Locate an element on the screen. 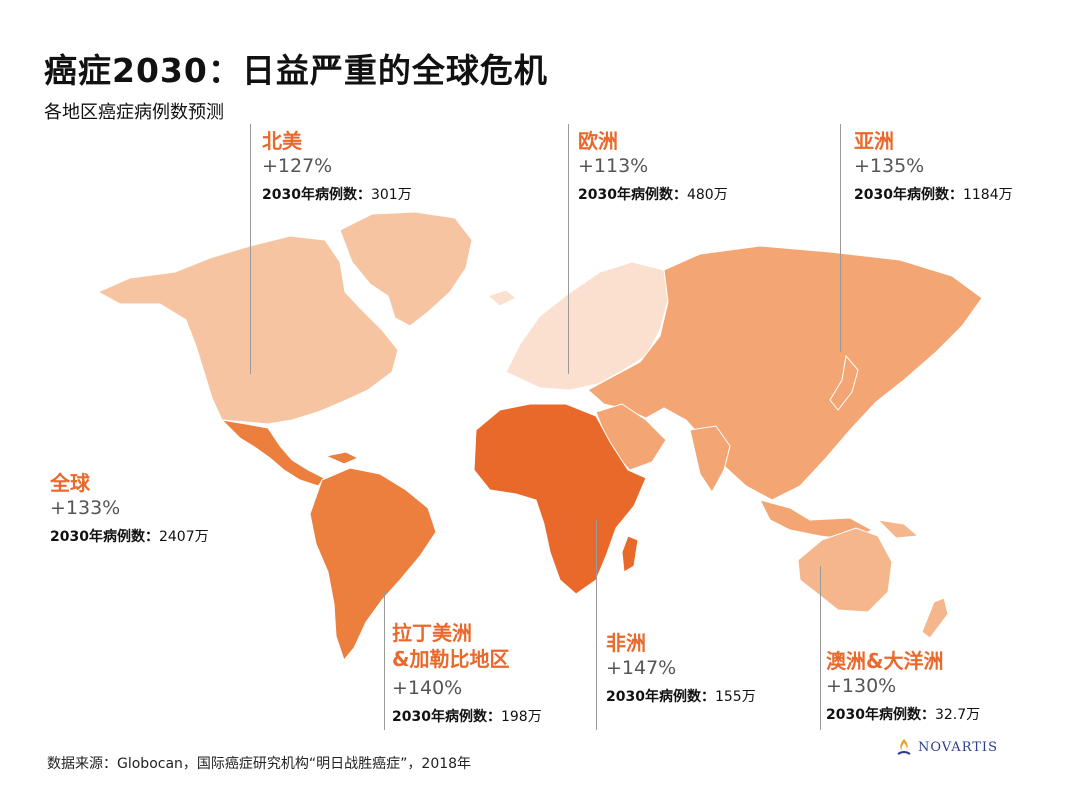  region-name: 澳洲&大洋洲 is located at coordinates (885, 661).